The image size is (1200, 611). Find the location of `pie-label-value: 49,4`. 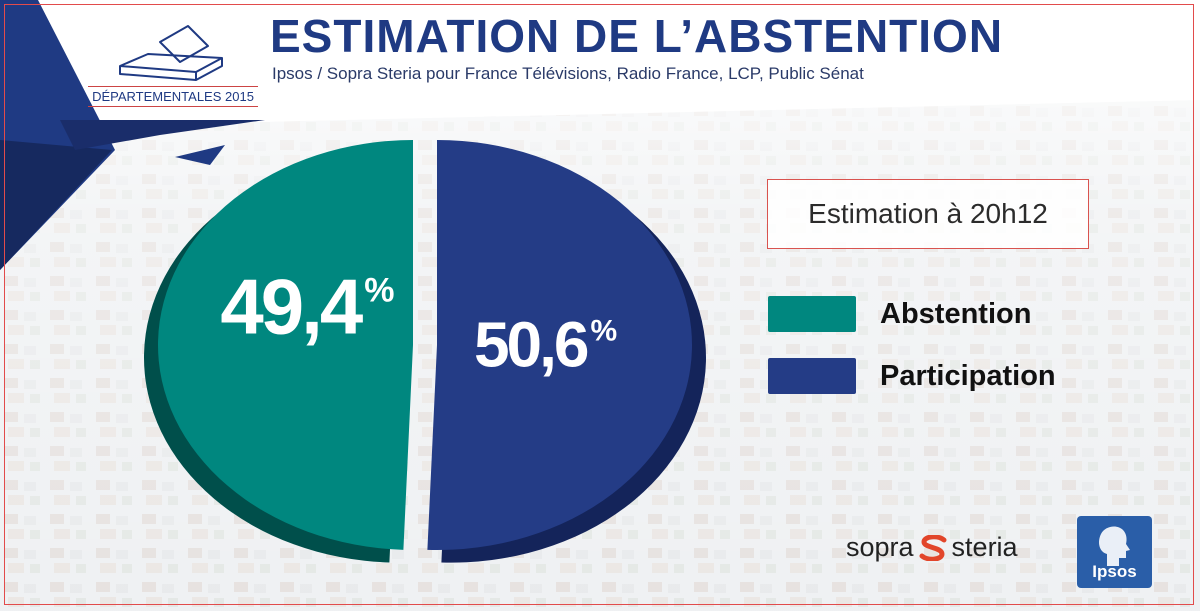

pie-label-value: 49,4 is located at coordinates (291, 306).